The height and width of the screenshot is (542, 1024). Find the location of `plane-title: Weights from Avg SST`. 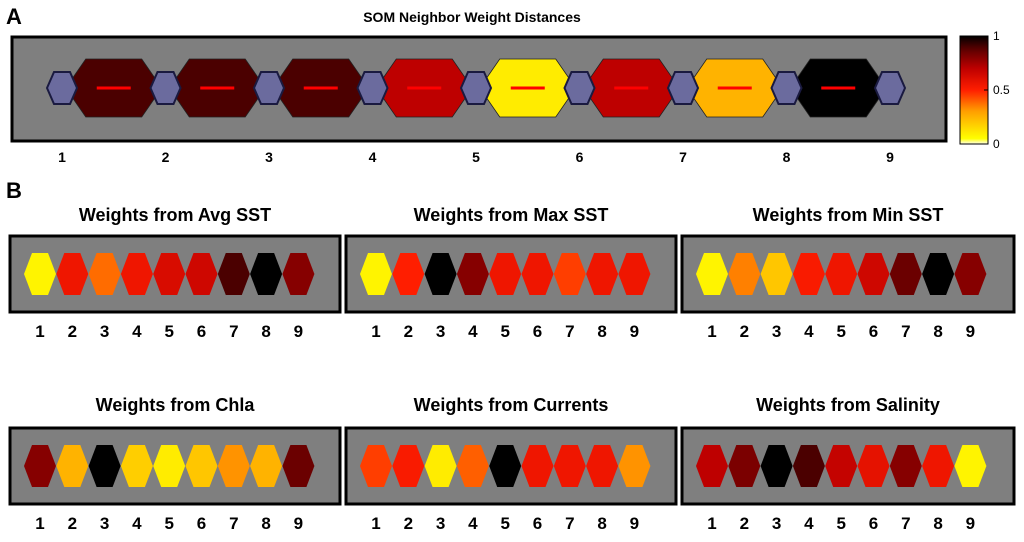

plane-title: Weights from Avg SST is located at coordinates (175, 215).